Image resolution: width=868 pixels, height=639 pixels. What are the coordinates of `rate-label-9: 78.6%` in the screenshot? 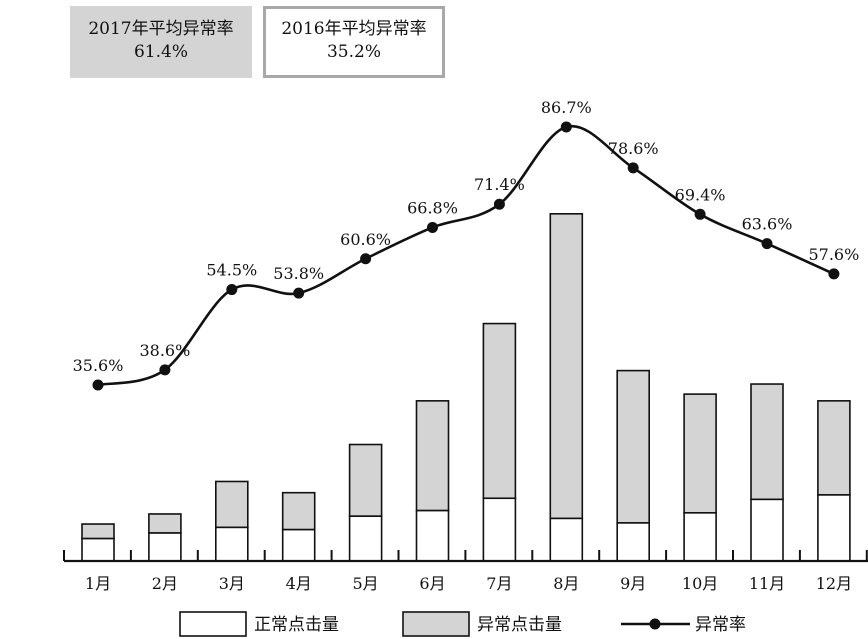 It's located at (633, 148).